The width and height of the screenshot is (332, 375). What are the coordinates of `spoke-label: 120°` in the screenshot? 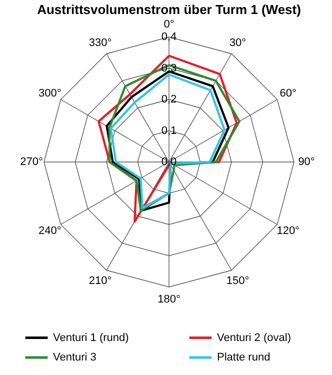 It's located at (288, 230).